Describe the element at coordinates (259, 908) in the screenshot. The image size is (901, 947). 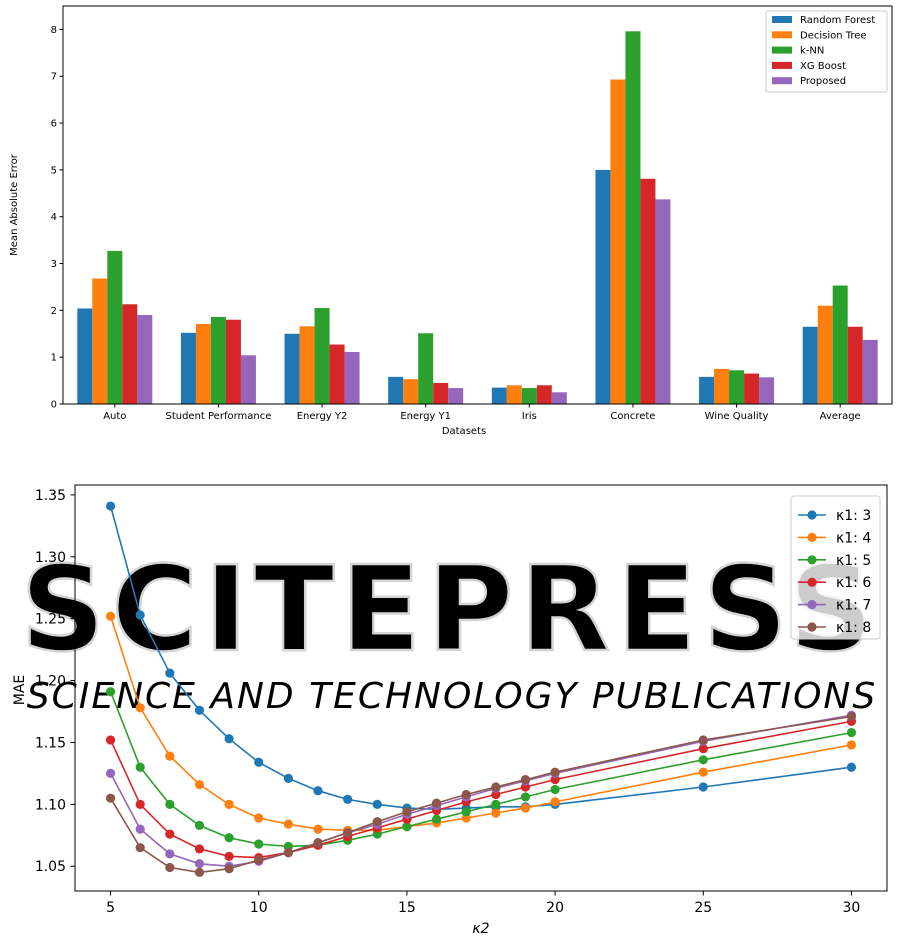
I see `x-tick-label: 10` at that location.